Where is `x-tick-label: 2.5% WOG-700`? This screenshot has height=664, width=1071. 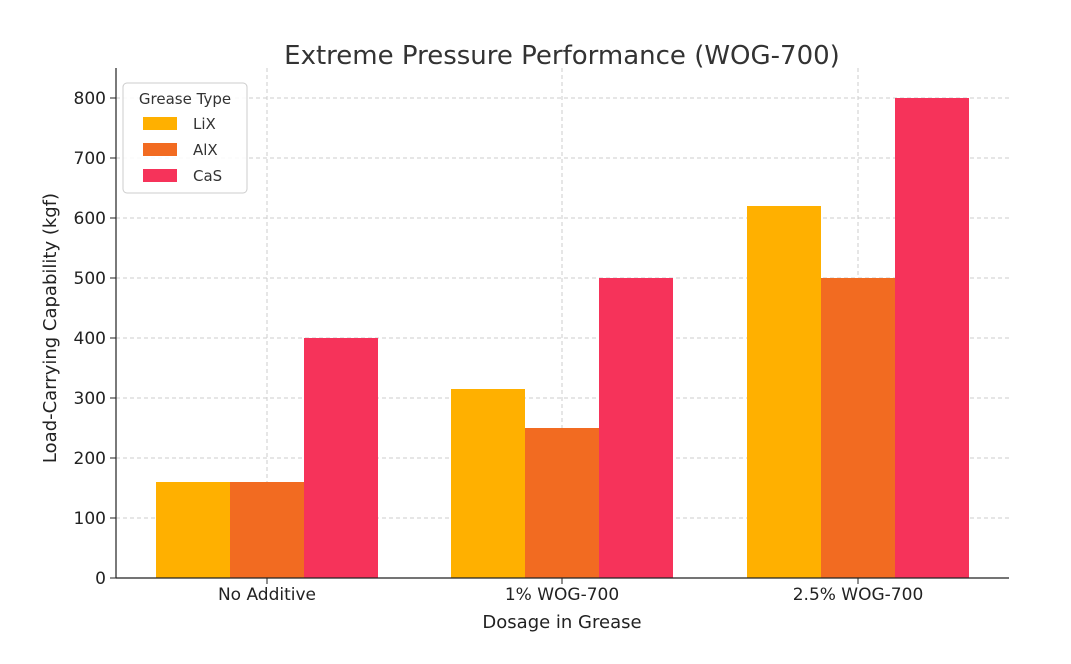
x-tick-label: 2.5% WOG-700 is located at coordinates (858, 595).